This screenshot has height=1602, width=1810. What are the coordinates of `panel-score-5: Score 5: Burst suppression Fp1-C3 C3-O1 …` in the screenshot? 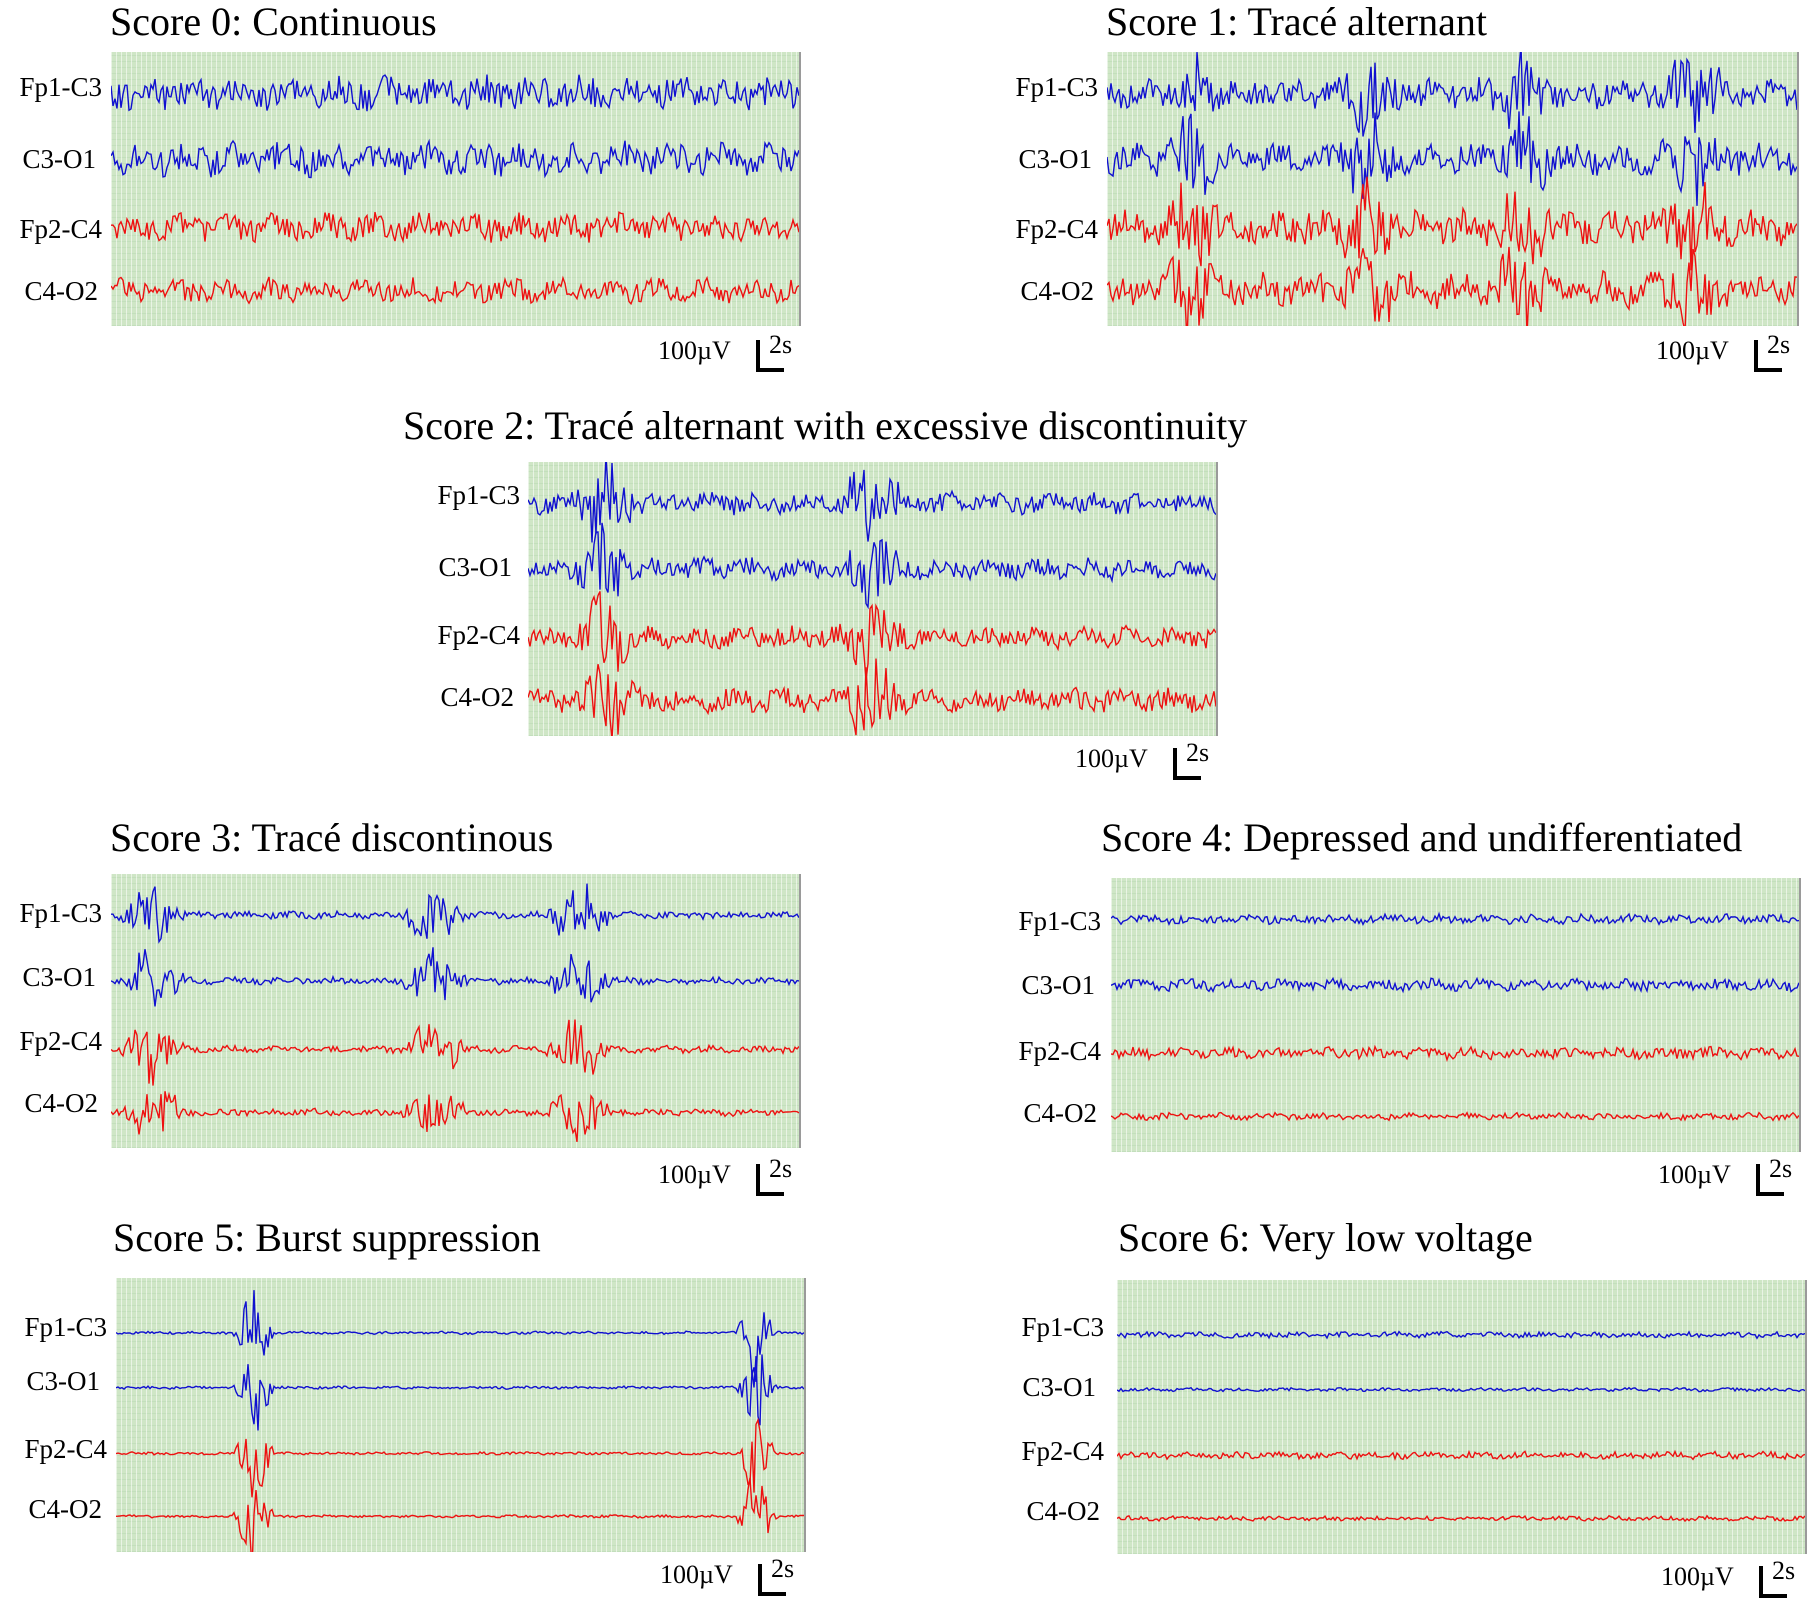 It's located at (405, 1401).